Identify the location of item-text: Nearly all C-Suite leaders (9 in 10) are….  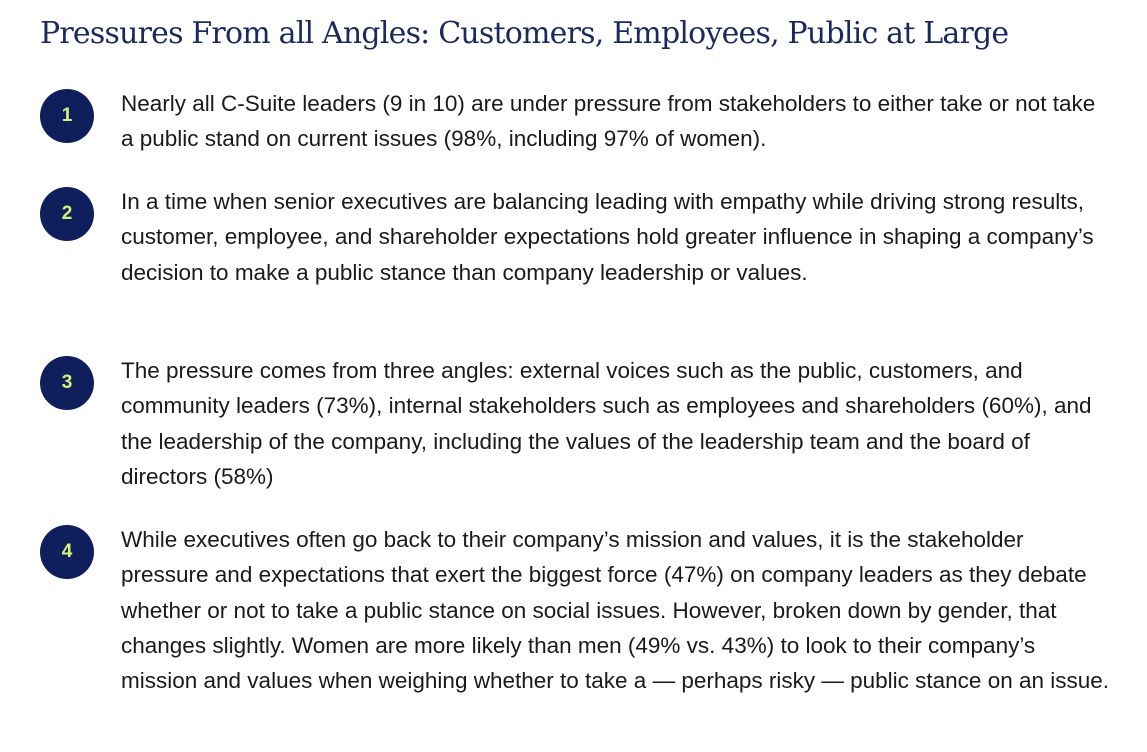
(608, 121).